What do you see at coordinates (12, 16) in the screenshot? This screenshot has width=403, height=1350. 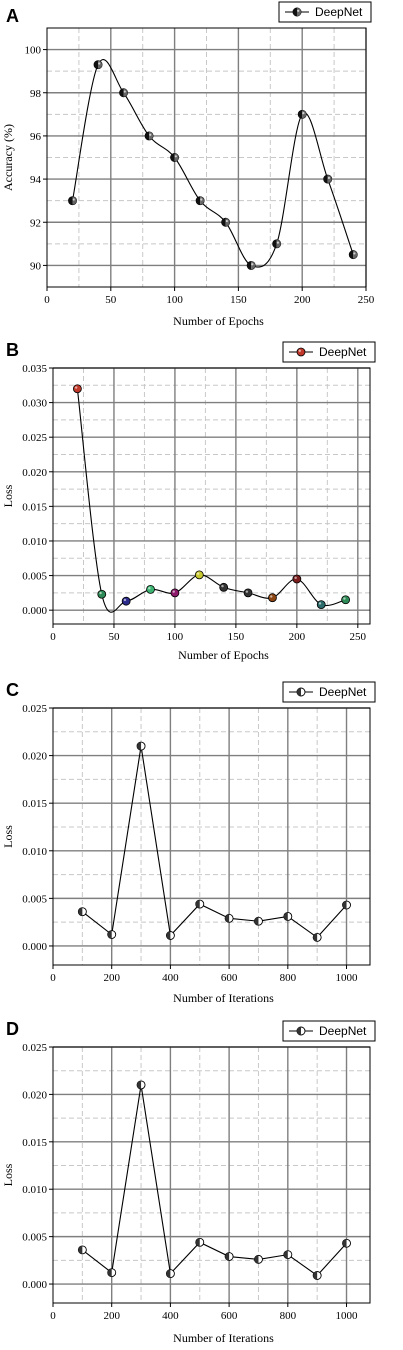 I see `panel-letter: A` at bounding box center [12, 16].